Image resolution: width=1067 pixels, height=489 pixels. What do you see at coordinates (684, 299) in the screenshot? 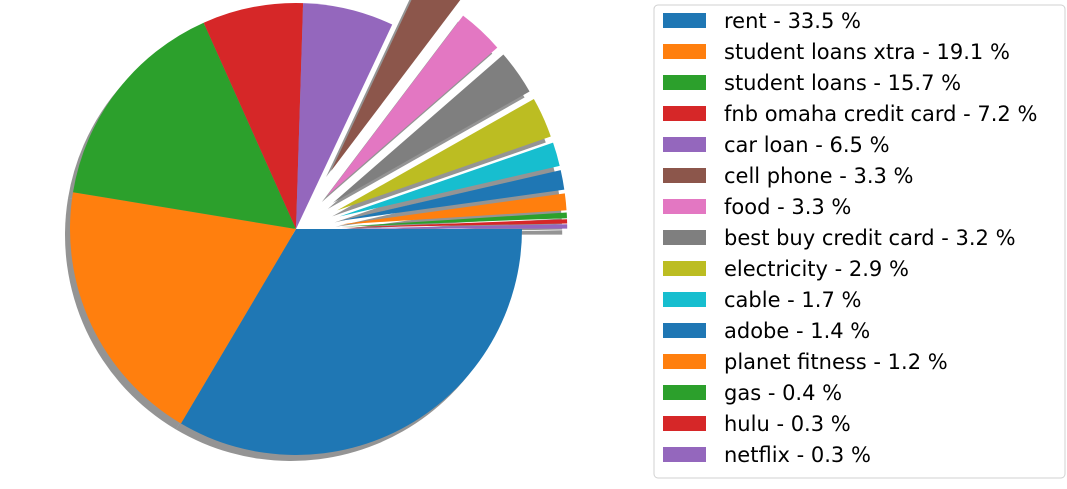
I see `legend-swatch-cable` at bounding box center [684, 299].